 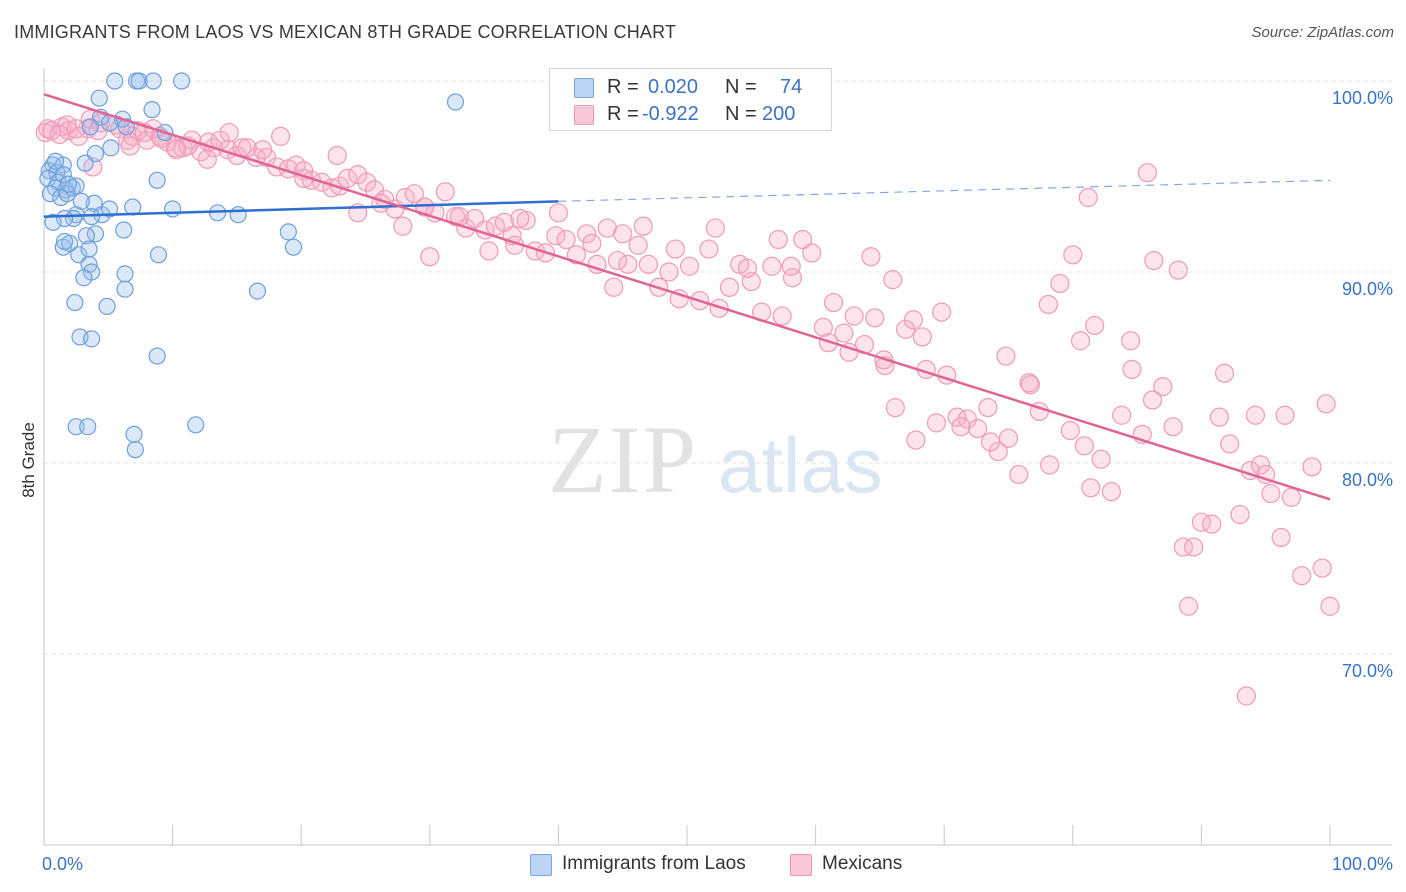 What do you see at coordinates (860, 865) in the screenshot?
I see `bottom-legend-mexicans: Mexicans` at bounding box center [860, 865].